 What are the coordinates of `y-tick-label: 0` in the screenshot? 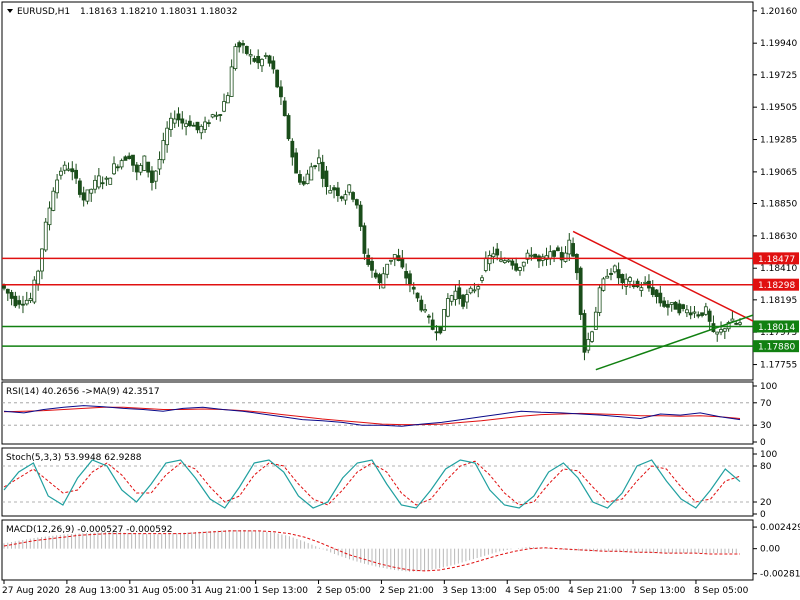 It's located at (763, 515).